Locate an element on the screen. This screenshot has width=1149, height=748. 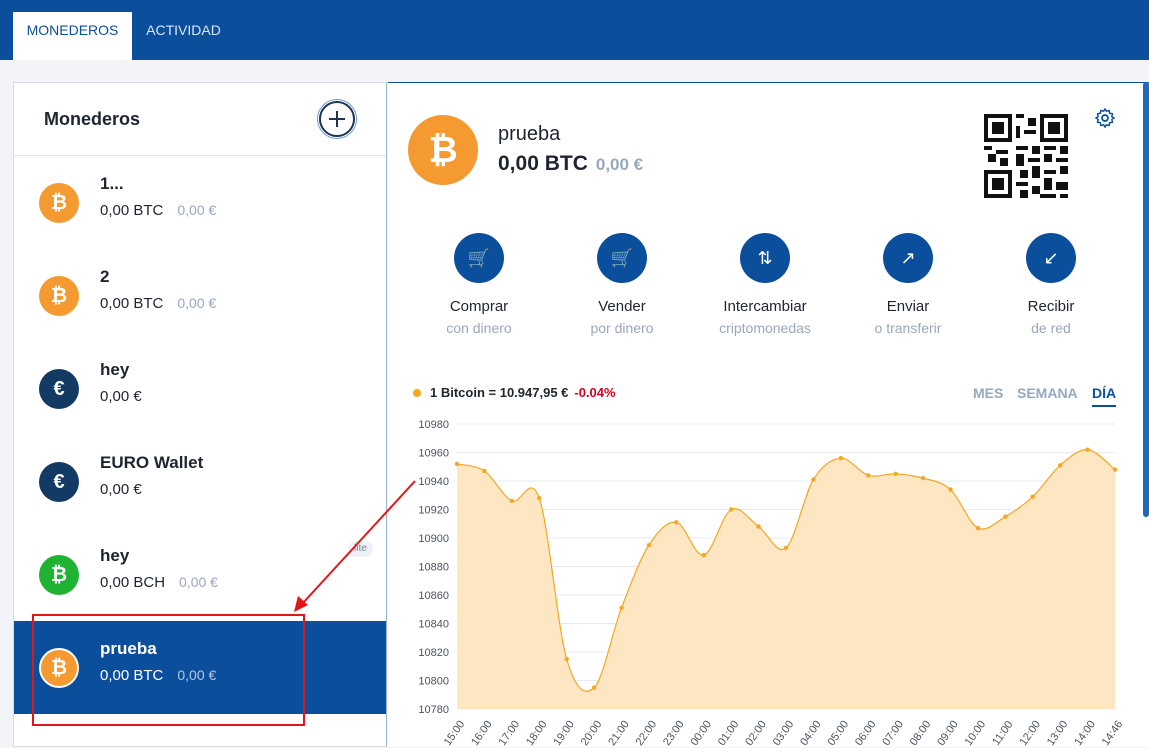
x-tick-label: 07:00 is located at coordinates (893, 733).